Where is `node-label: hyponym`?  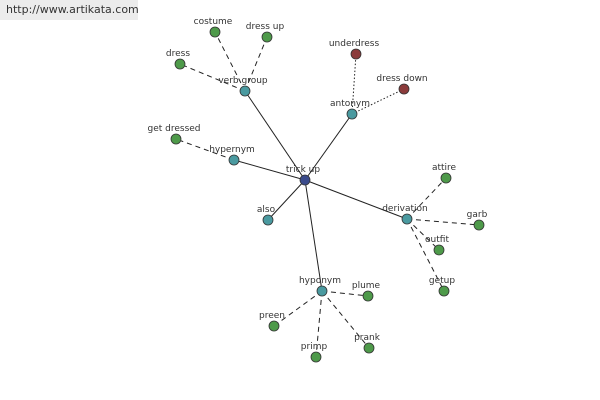 node-label: hyponym is located at coordinates (320, 281).